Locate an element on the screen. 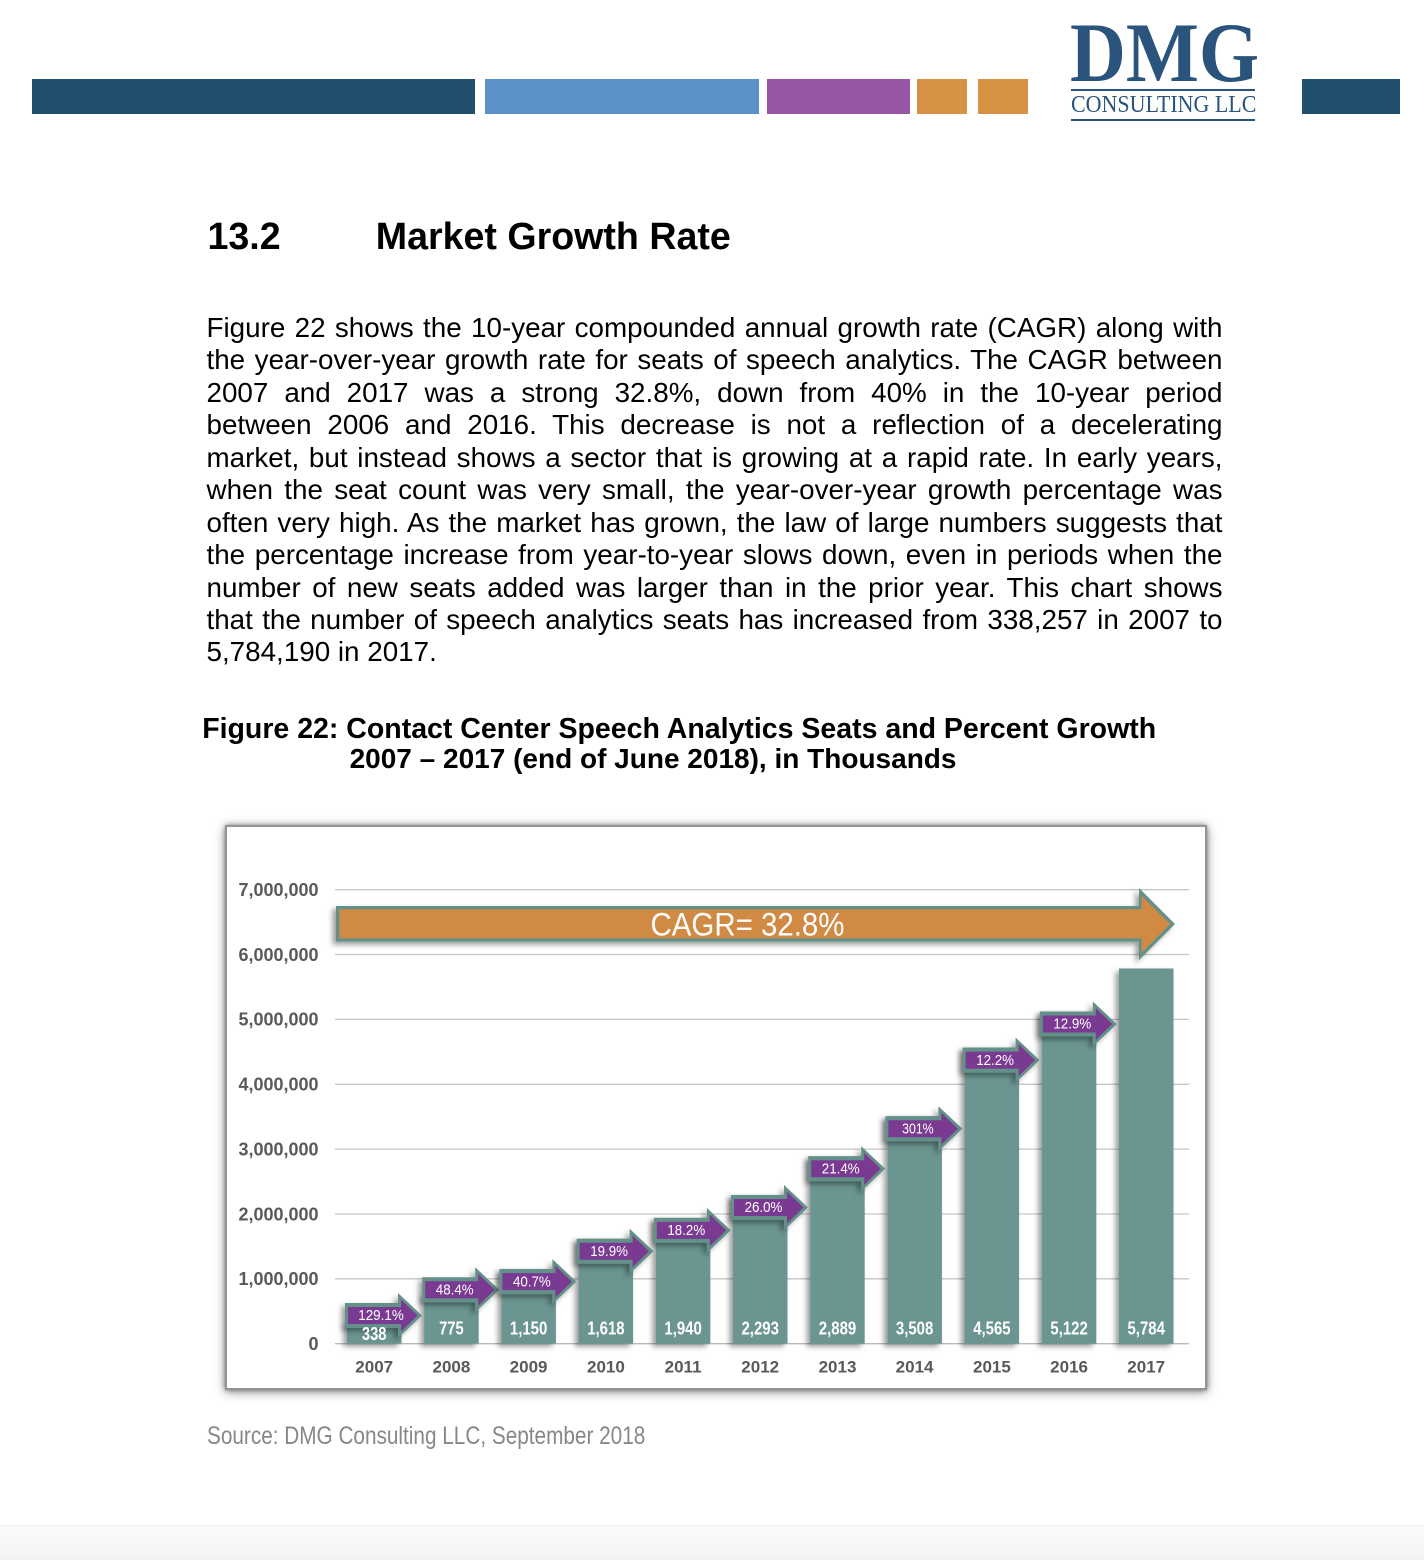 This screenshot has width=1424, height=1560. svg-text: 21.4% is located at coordinates (841, 1169).